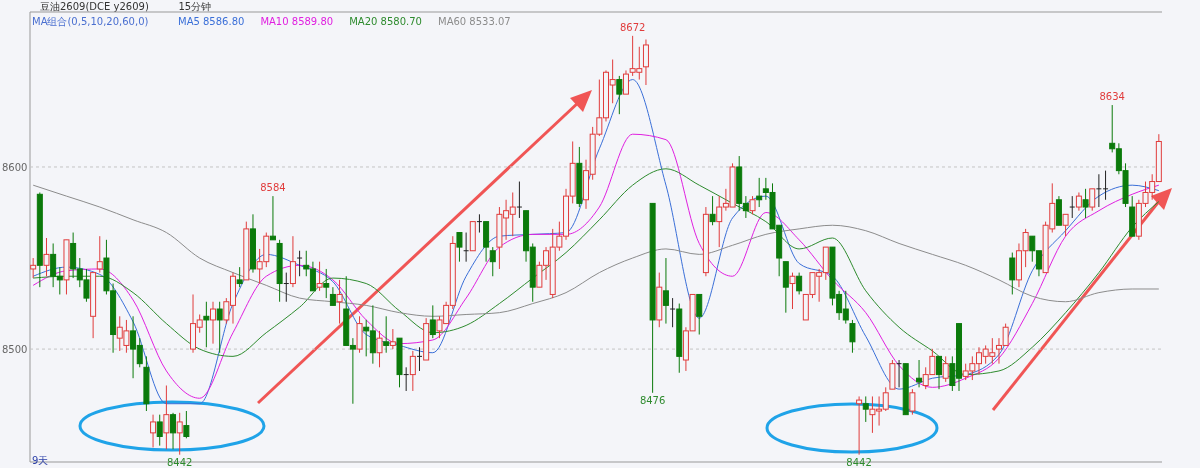  I want to click on text: MA60 8533.07, so click(474, 21).